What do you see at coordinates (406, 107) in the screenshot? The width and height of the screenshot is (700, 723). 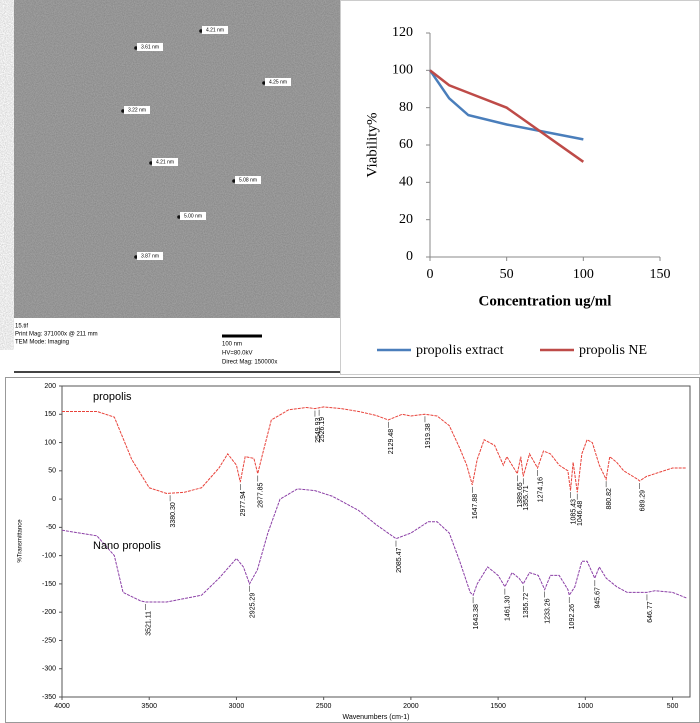 I see `y-tick-label: 80` at bounding box center [406, 107].